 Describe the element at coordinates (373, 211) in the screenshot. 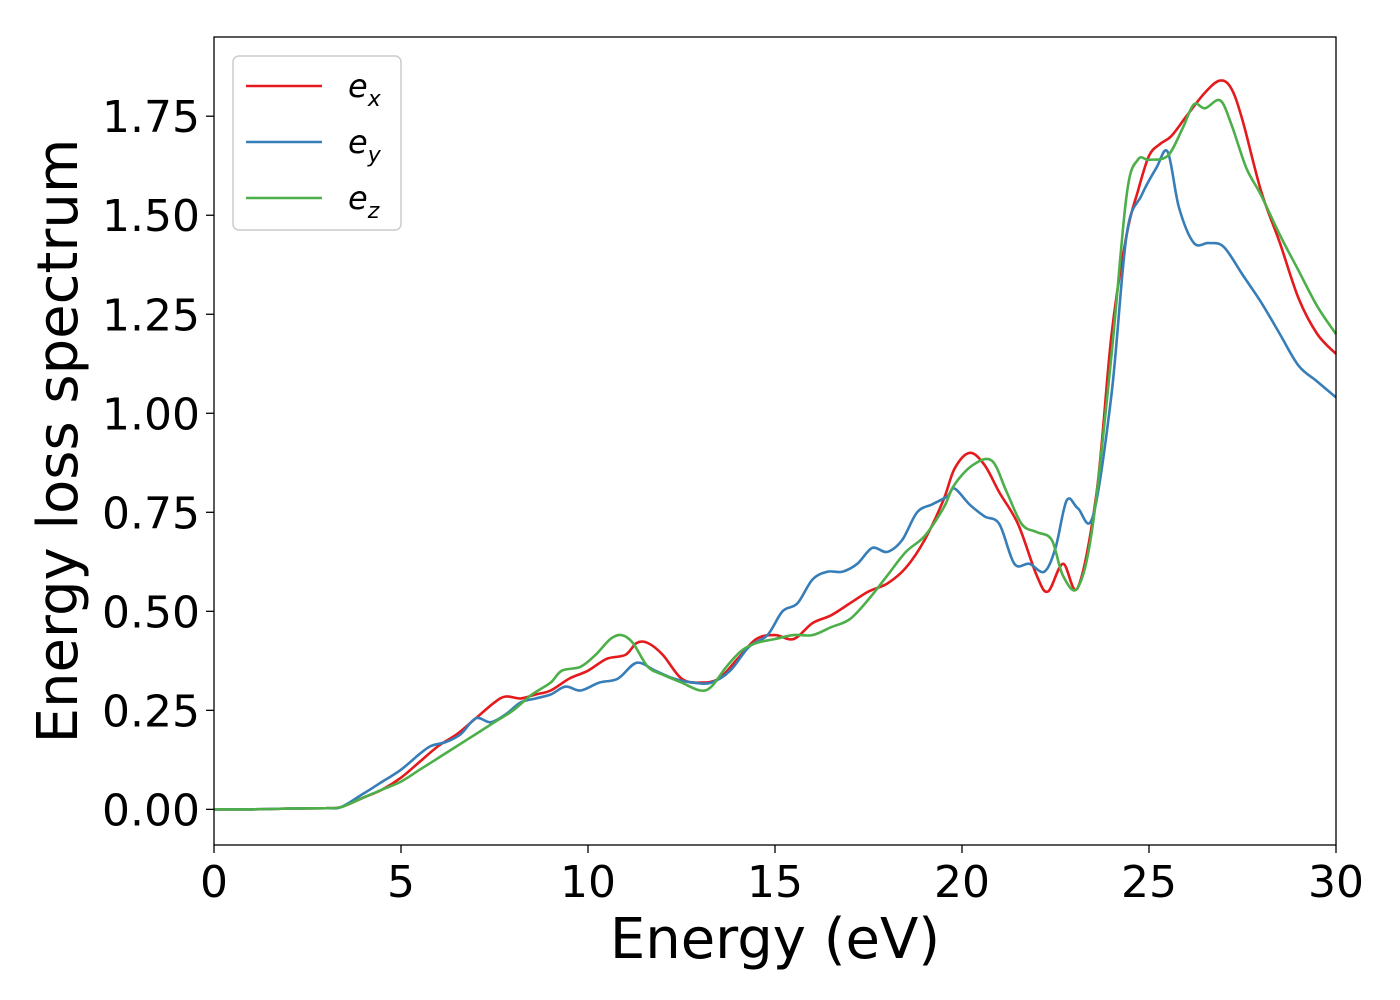

I see `legend-label-subscript: z` at that location.